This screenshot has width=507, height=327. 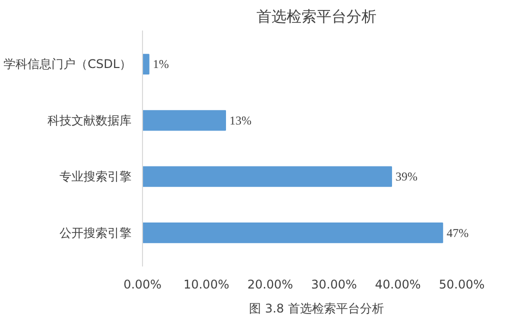 What do you see at coordinates (461, 285) in the screenshot?
I see `x-tick-label: 50.00%` at bounding box center [461, 285].